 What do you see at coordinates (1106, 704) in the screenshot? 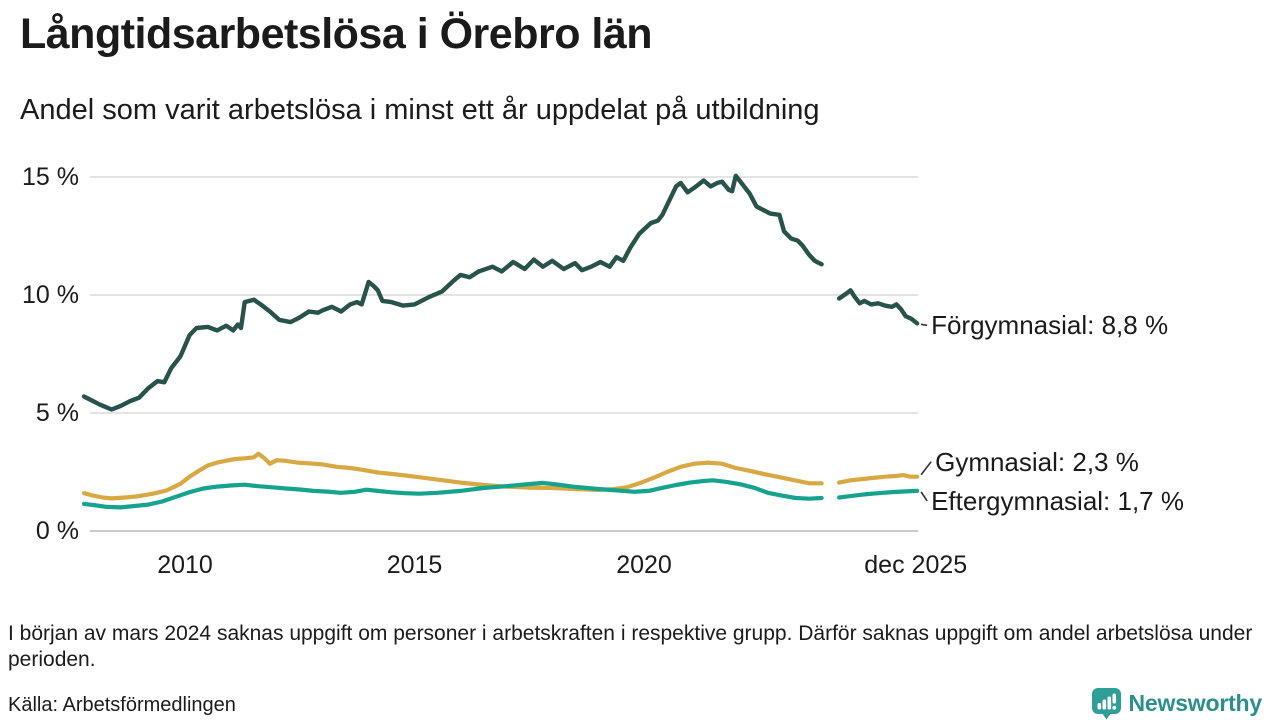
I see `newsworthy-bars-icon` at bounding box center [1106, 704].